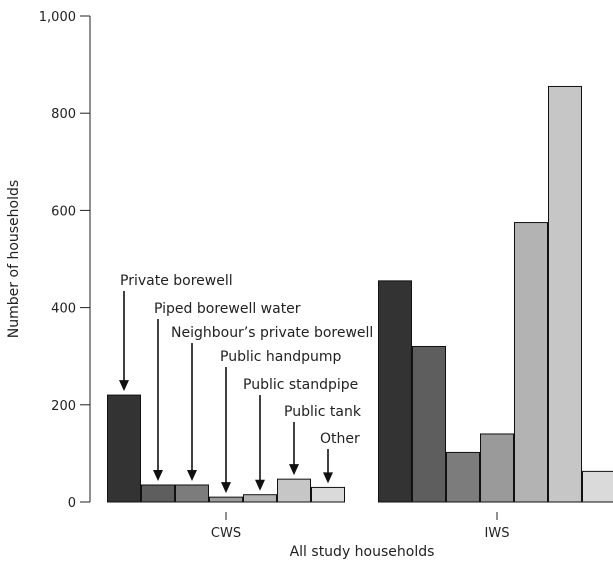 Image resolution: width=613 pixels, height=562 pixels. Describe the element at coordinates (72, 503) in the screenshot. I see `y-tick-label: 0` at that location.